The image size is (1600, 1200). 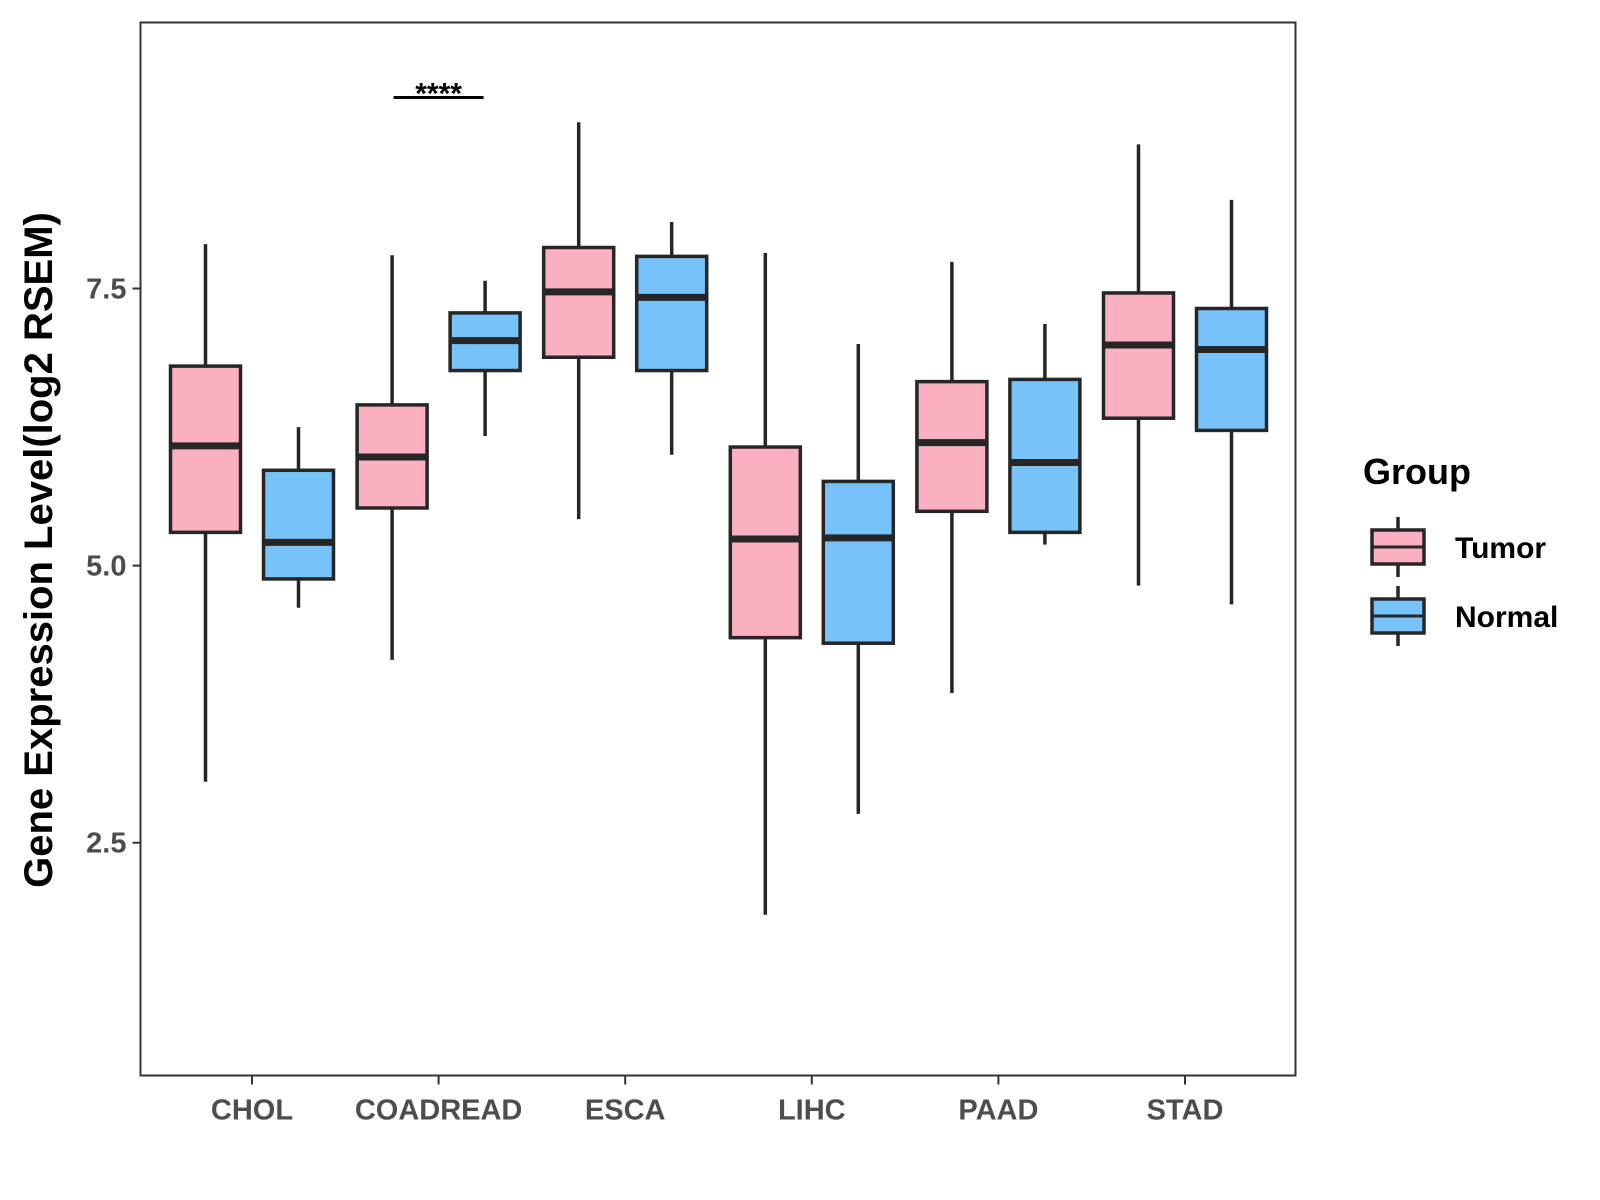 What do you see at coordinates (998, 1111) in the screenshot?
I see `x-tick-label: PAAD` at bounding box center [998, 1111].